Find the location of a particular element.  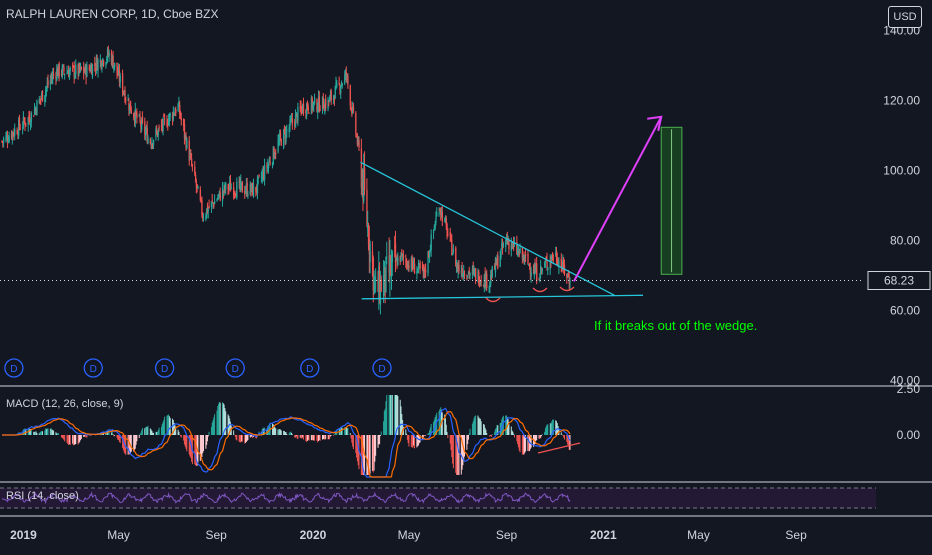

price-tick-label: 120.00 is located at coordinates (901, 100).